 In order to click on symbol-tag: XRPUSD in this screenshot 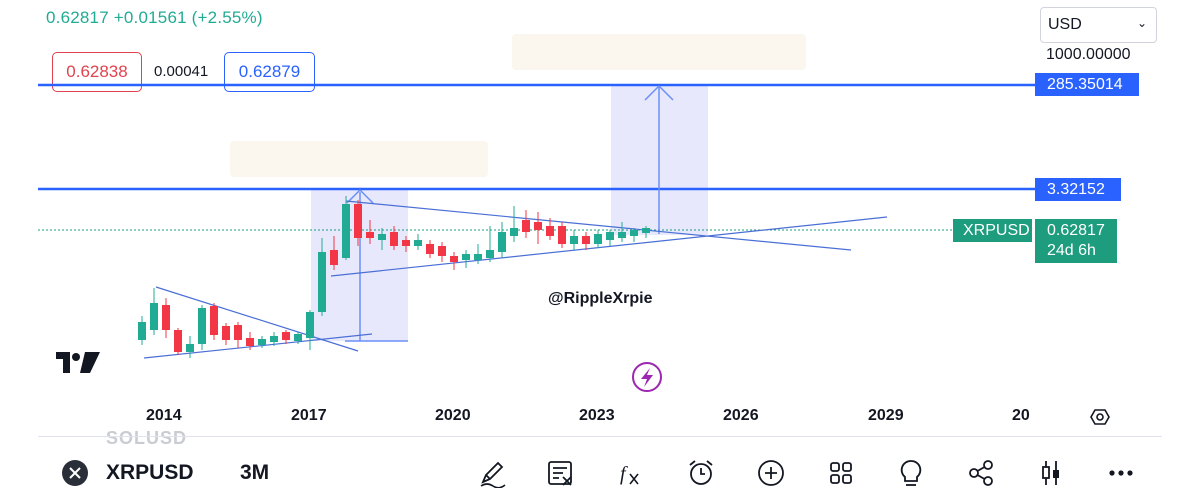, I will do `click(992, 230)`.